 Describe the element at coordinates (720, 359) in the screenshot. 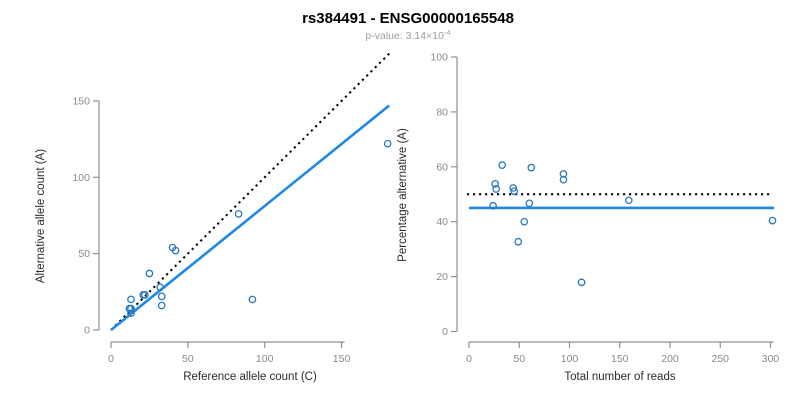

I see `x-tick-label: 250` at that location.